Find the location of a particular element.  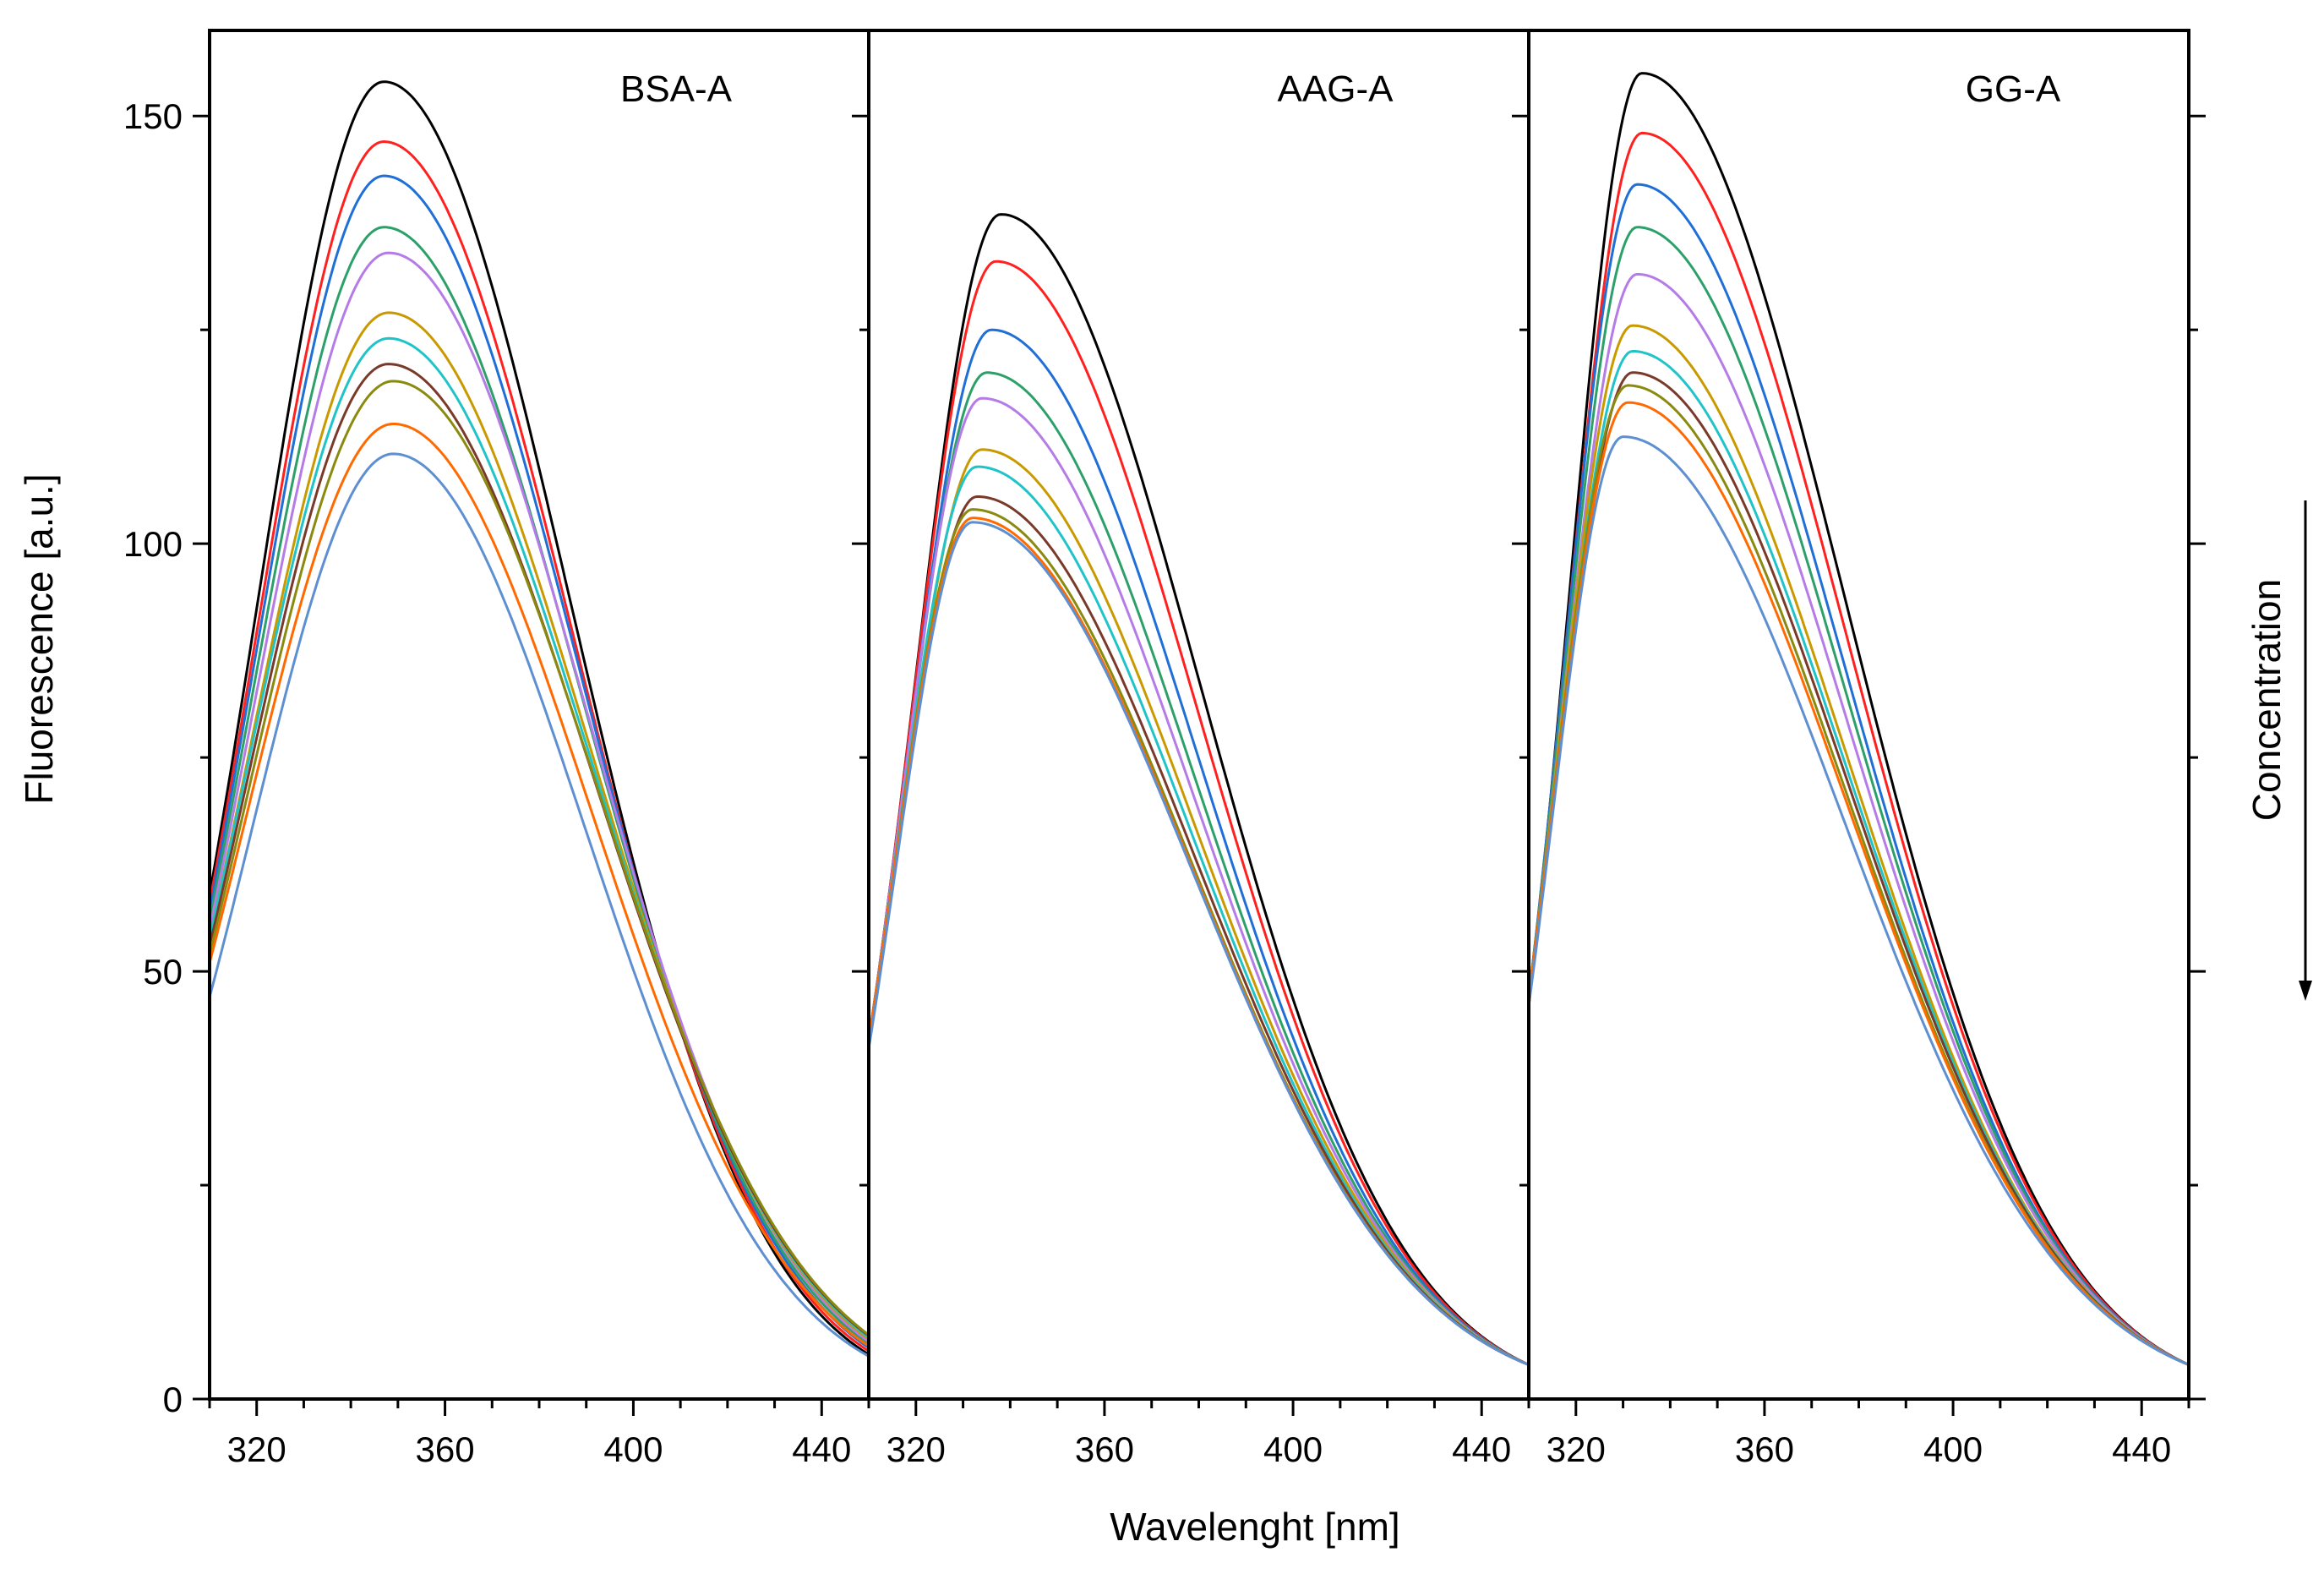

y-tick-label: 50 is located at coordinates (163, 972).